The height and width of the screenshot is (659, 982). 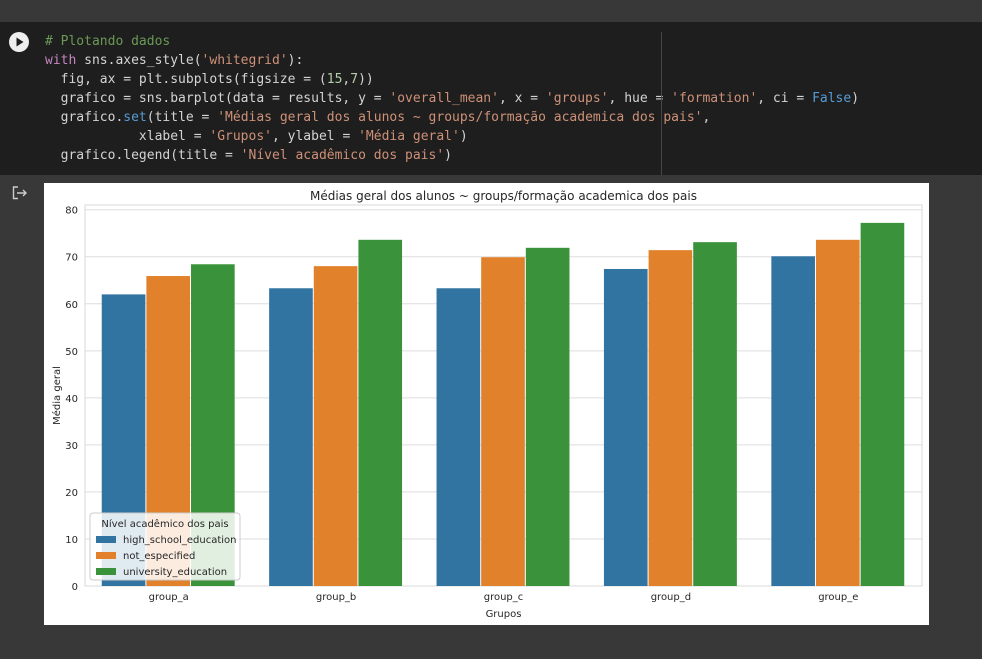 I want to click on code-token: , x =, so click(x=522, y=98).